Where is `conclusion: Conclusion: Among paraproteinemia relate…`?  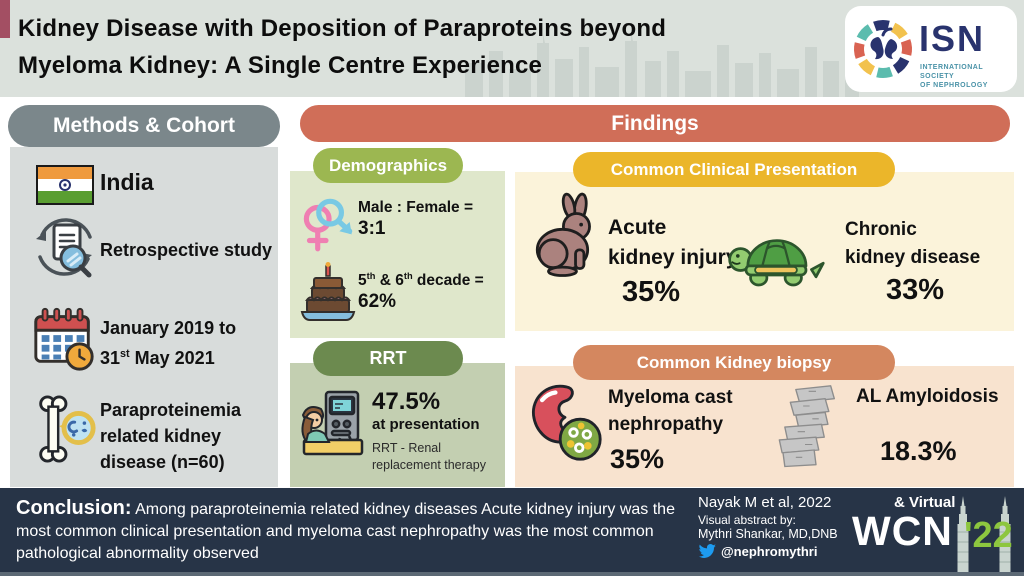
conclusion: Conclusion: Among paraproteinemia relate… is located at coordinates (346, 531).